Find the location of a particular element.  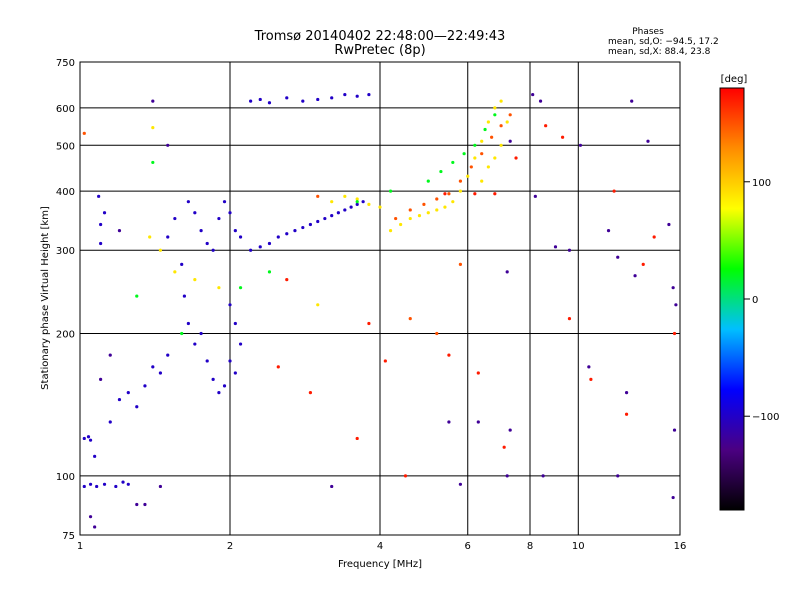

y-tick-label: 750 is located at coordinates (65, 63).